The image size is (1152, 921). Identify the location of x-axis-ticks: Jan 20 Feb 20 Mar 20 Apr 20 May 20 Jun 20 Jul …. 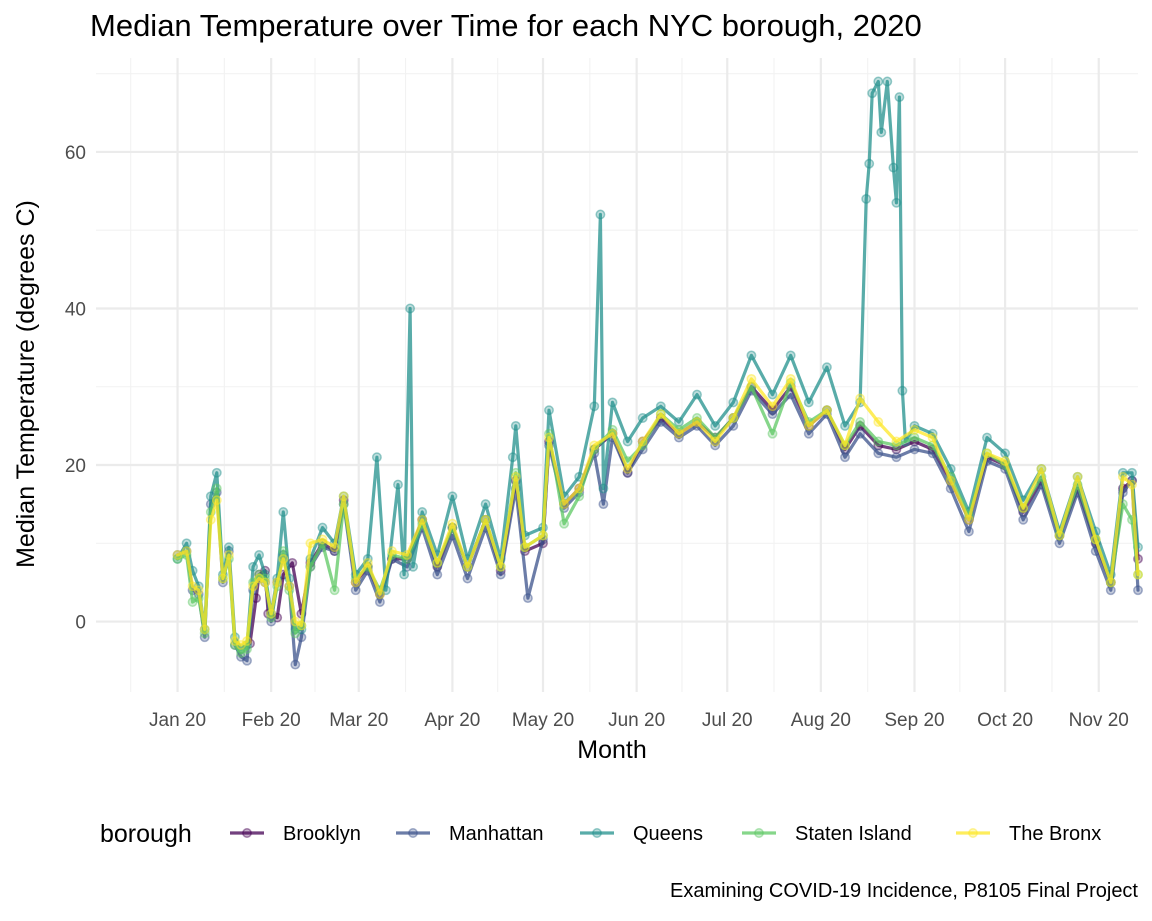
(639, 720).